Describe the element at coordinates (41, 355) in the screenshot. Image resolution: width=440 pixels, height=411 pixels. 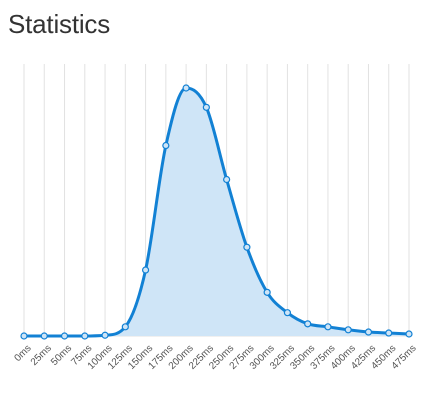
I see `x-tick-label: 25ms` at that location.